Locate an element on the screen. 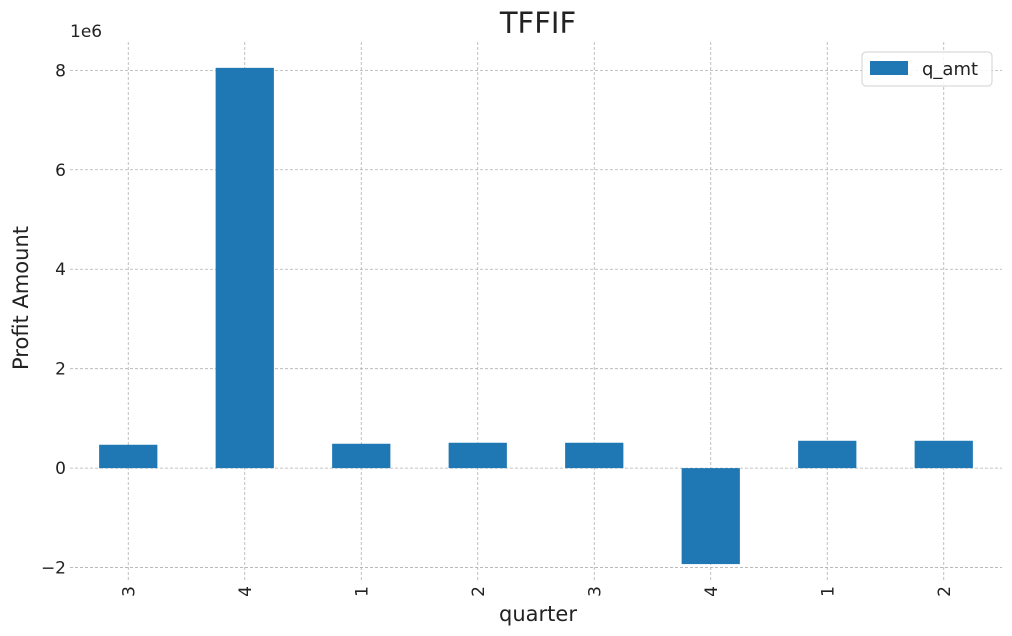 The width and height of the screenshot is (1012, 636). legend: q_amt is located at coordinates (927, 69).